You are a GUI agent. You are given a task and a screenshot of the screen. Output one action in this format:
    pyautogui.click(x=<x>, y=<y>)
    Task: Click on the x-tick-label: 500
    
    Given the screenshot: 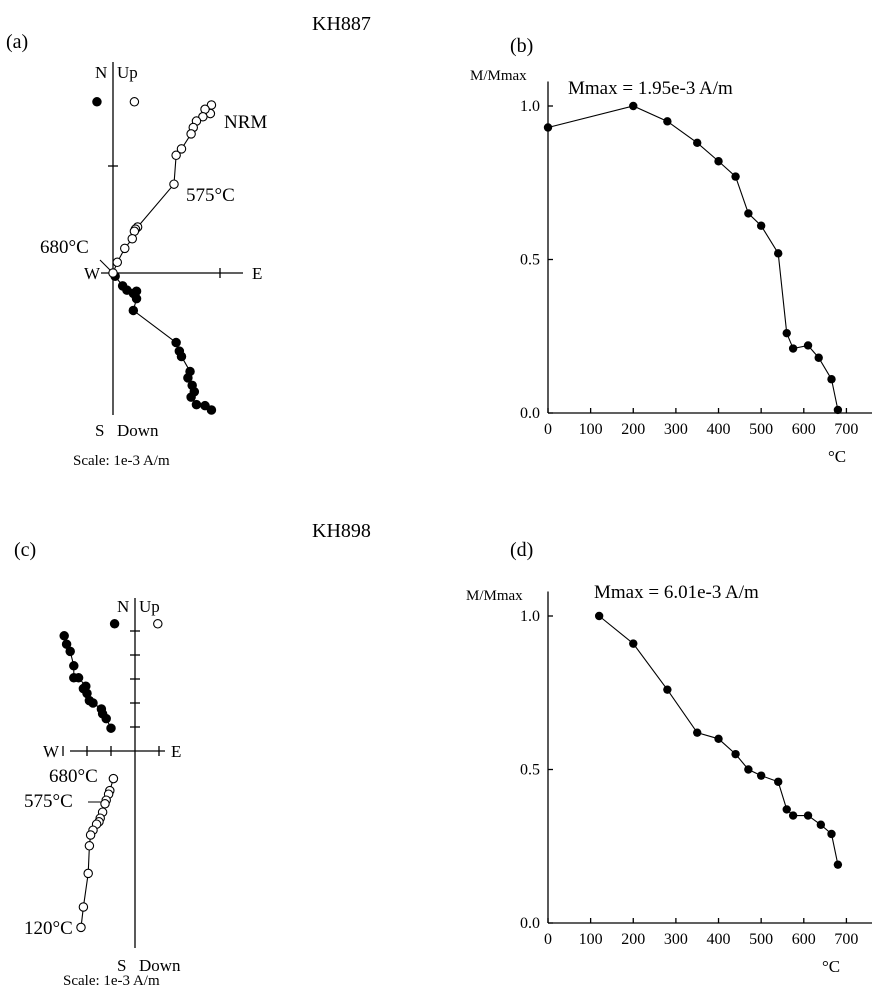 What is the action you would take?
    pyautogui.click(x=761, y=429)
    